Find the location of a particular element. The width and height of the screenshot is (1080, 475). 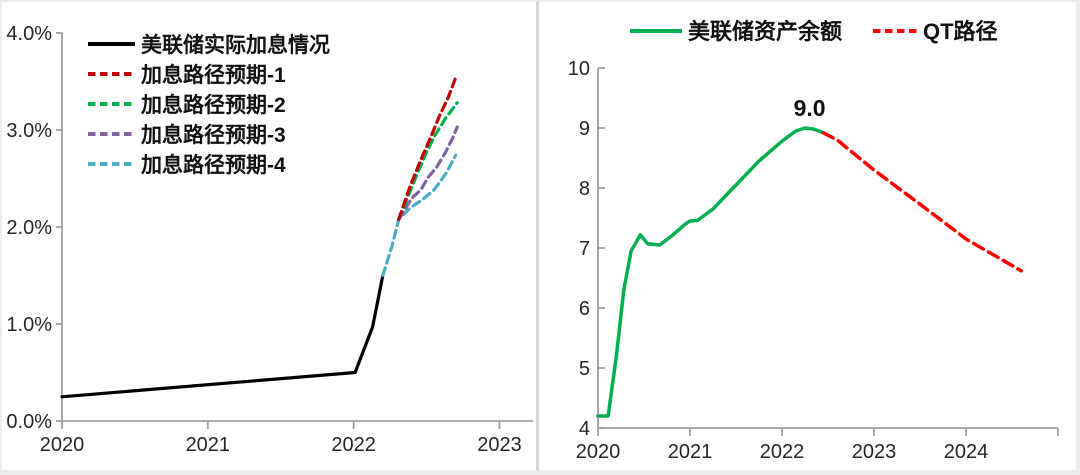

y-tick-label: 10 is located at coordinates (579, 69).